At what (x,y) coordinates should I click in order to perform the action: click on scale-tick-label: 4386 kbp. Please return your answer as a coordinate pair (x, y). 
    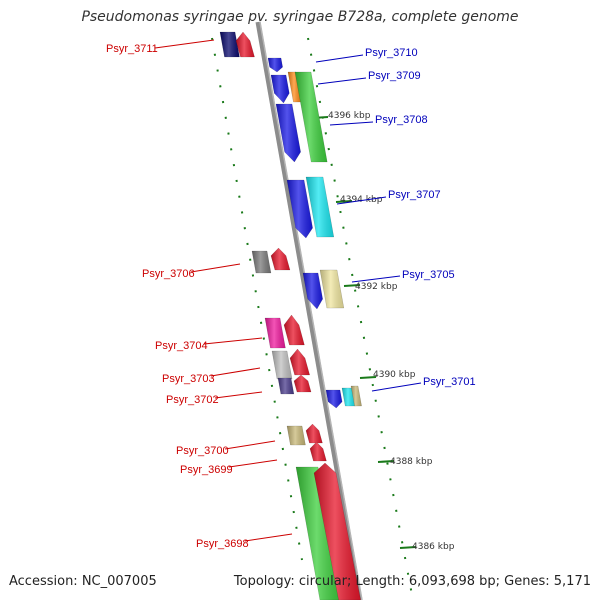
    Looking at the image, I should click on (433, 547).